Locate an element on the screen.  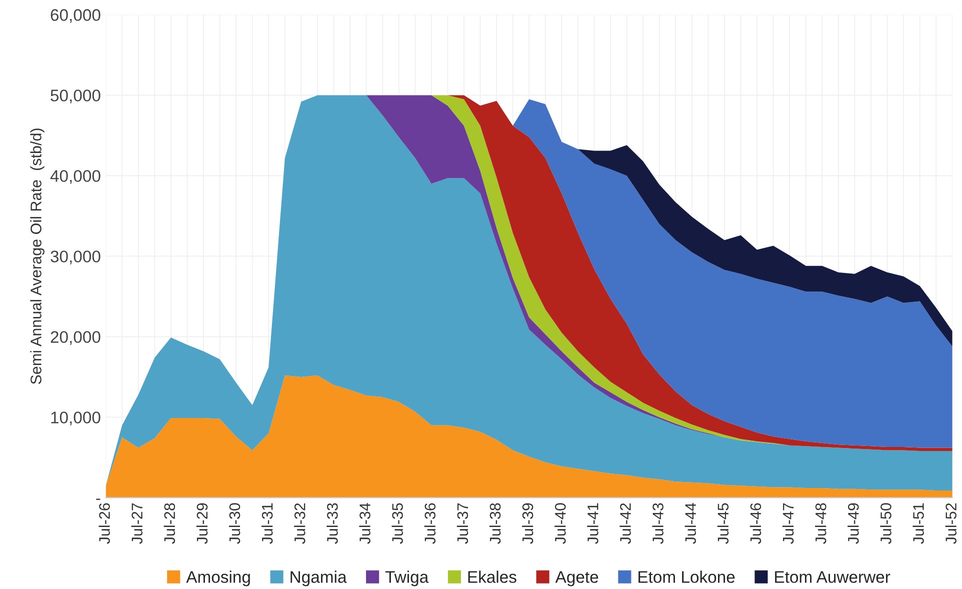
x-tick-label: Jul-27 is located at coordinates (136, 523).